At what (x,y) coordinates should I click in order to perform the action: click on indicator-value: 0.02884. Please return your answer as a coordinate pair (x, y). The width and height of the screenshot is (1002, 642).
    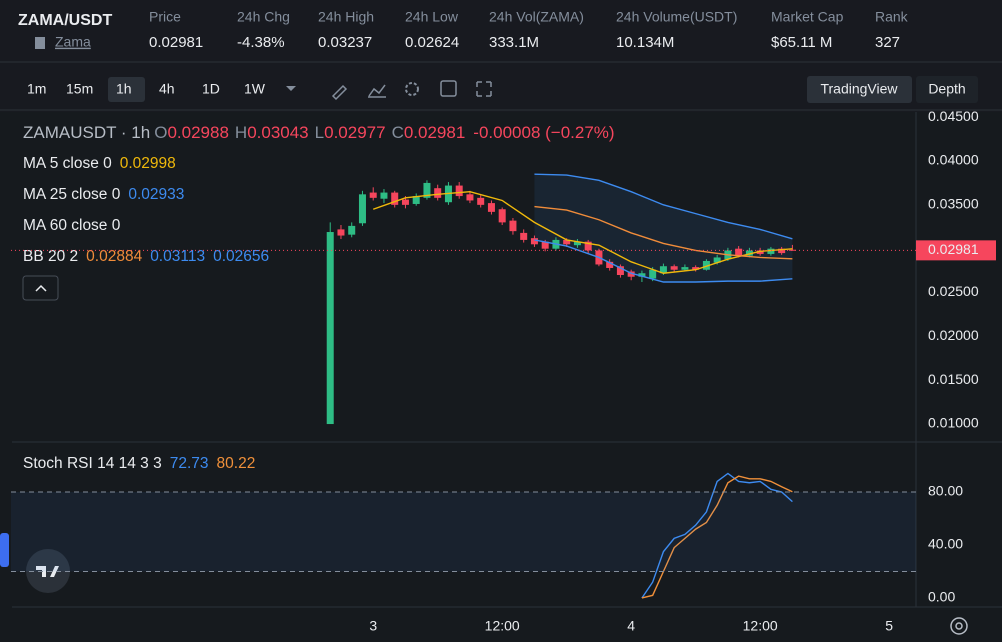
    Looking at the image, I should click on (114, 256).